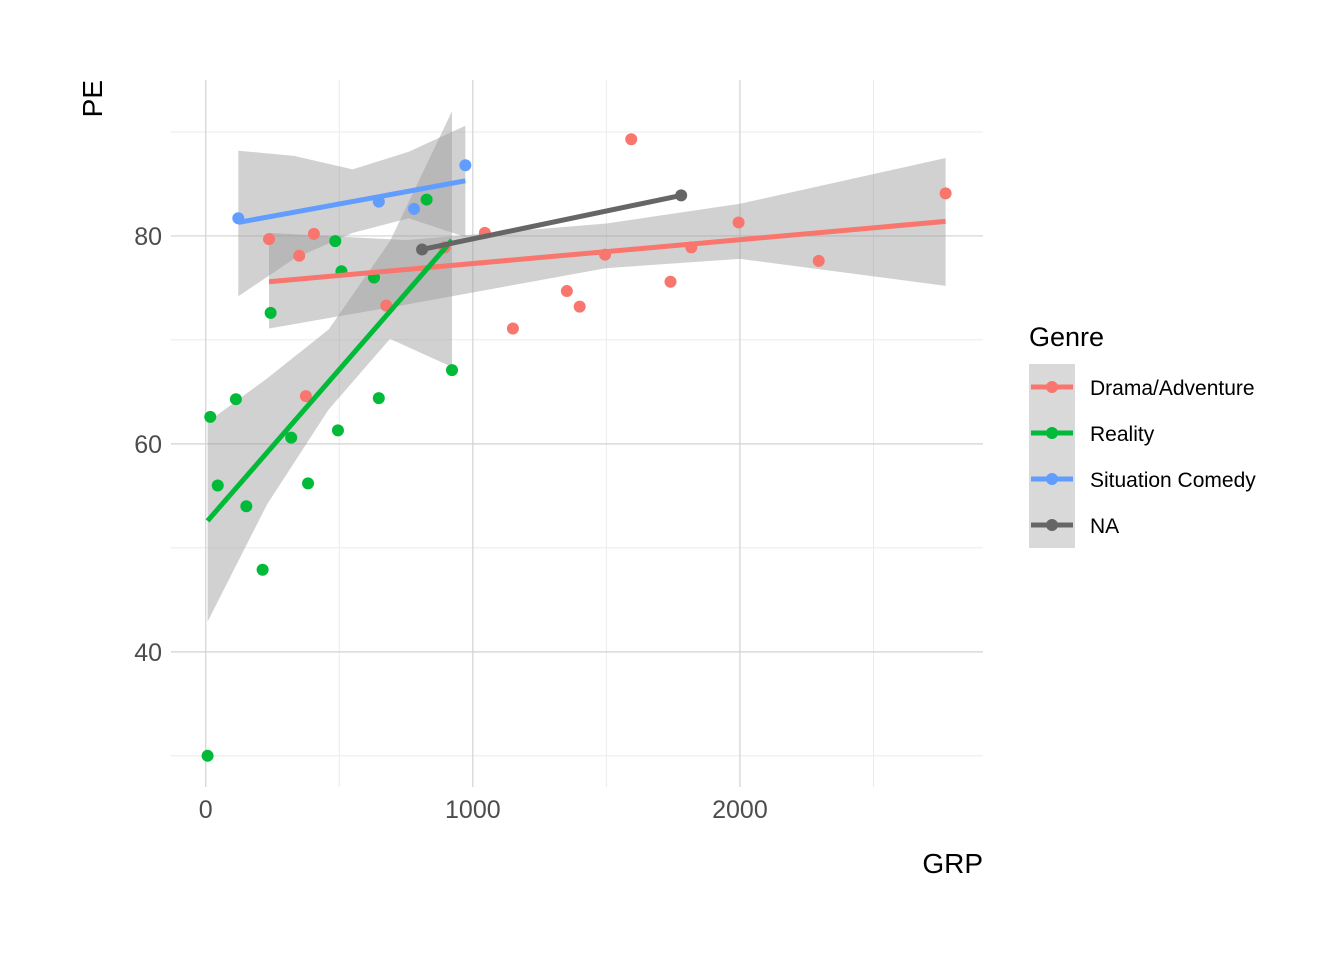 The image size is (1344, 960). Describe the element at coordinates (740, 810) in the screenshot. I see `x-tick-label: 2000` at that location.